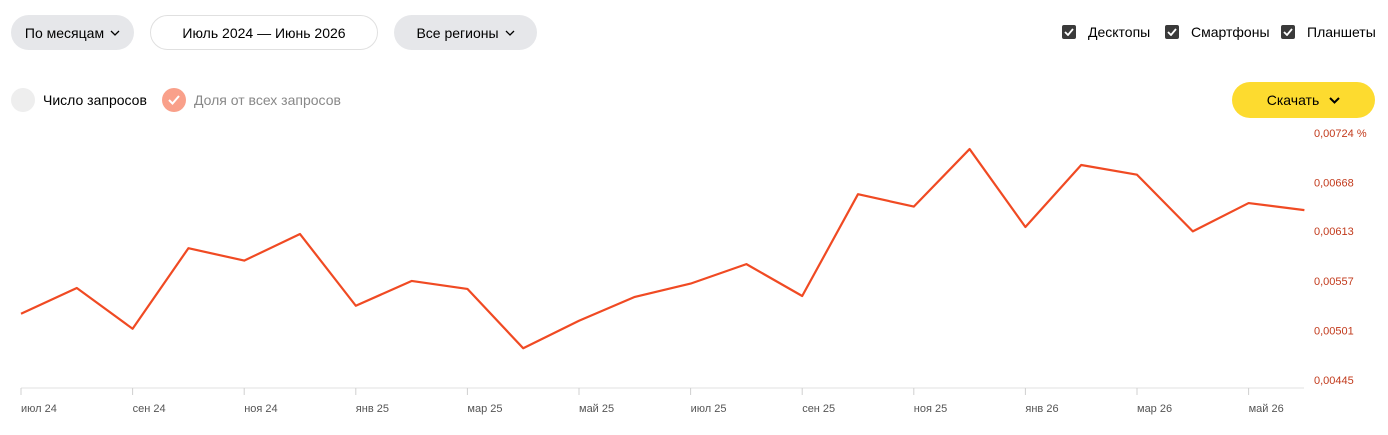 This screenshot has height=435, width=1388. Describe the element at coordinates (1293, 100) in the screenshot. I see `download-label: Скачать` at that location.